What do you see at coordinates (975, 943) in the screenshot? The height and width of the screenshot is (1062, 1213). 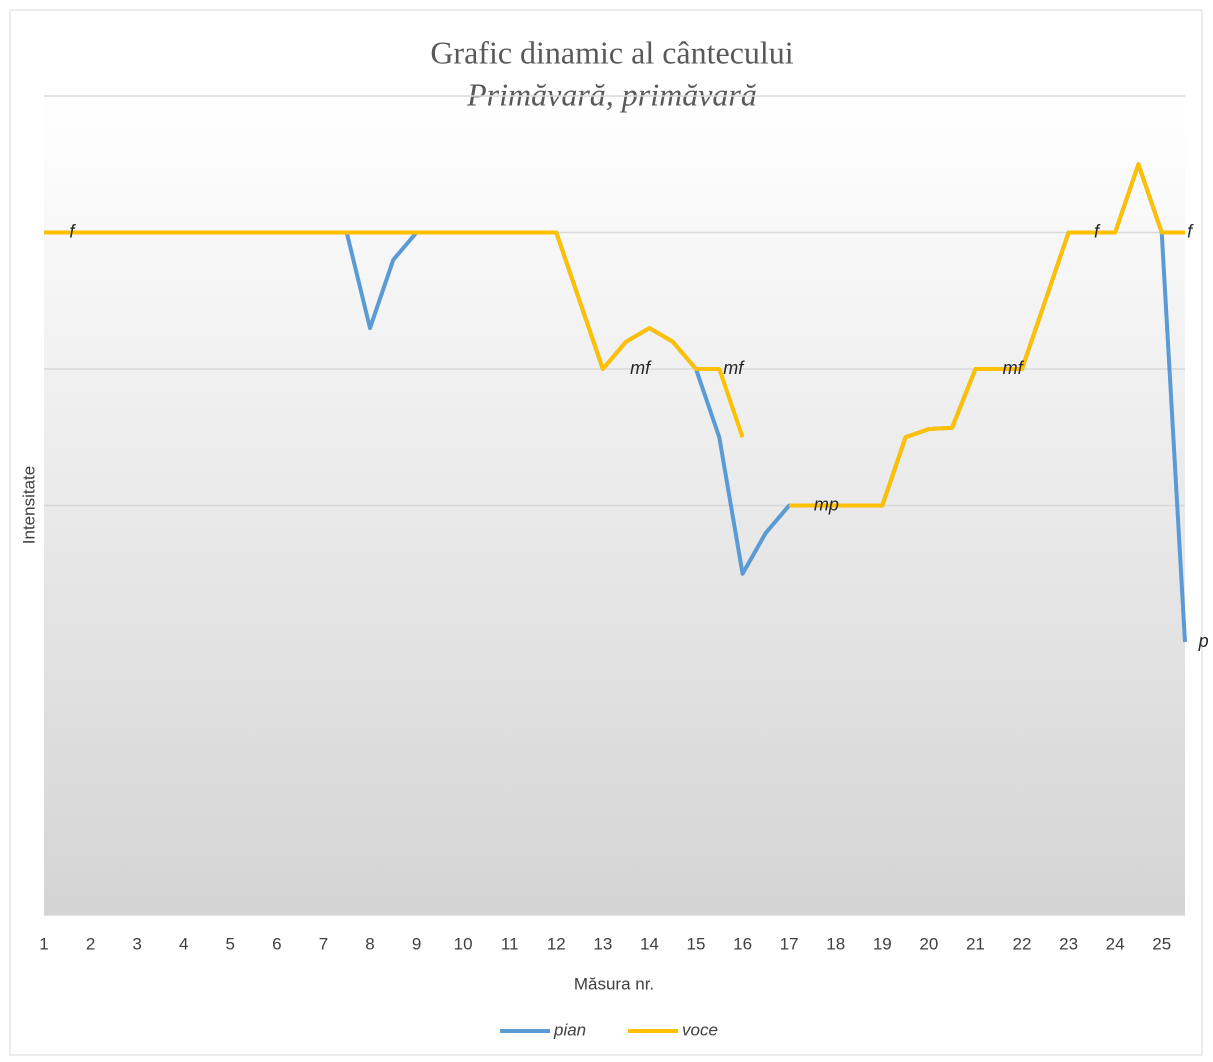 I see `x-tick-label: 21` at bounding box center [975, 943].